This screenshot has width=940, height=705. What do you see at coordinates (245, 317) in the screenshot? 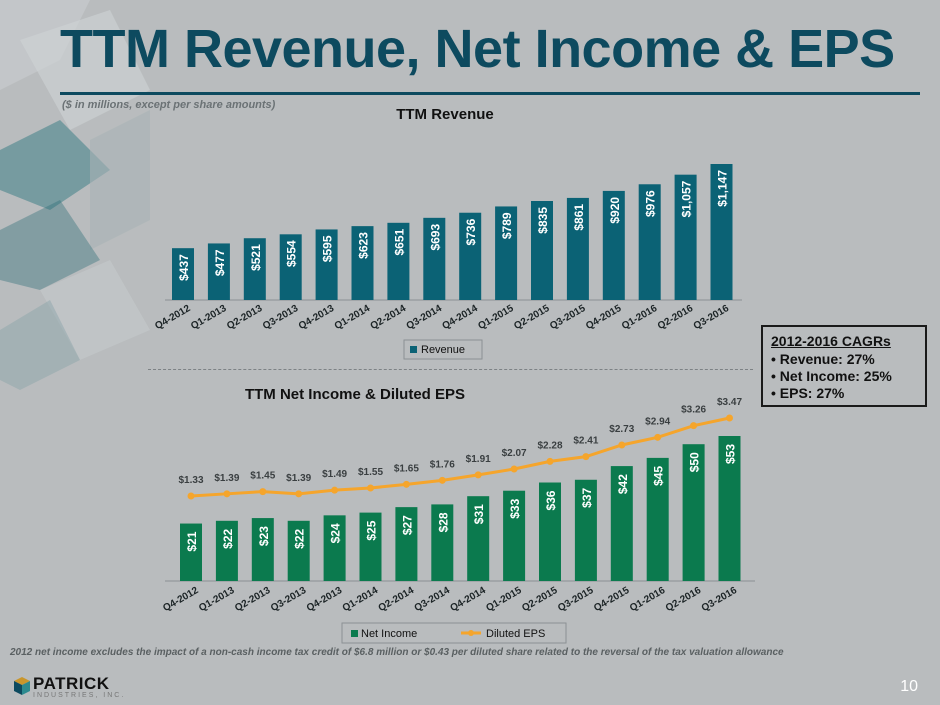
I see `revenue-tick-label: Q2-2013` at bounding box center [245, 317].